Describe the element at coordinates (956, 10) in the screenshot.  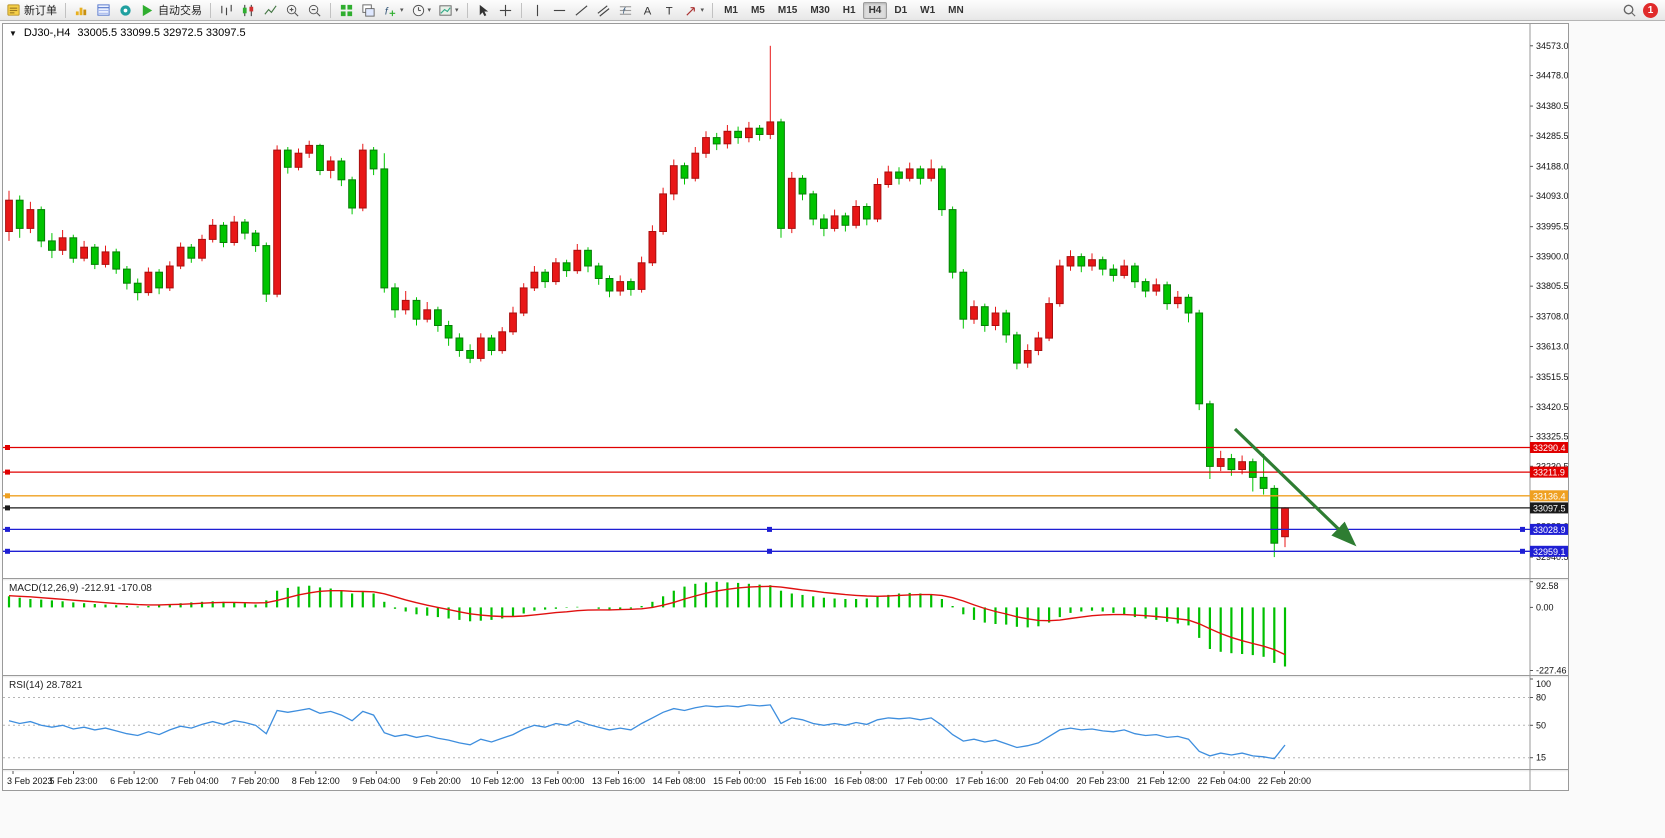
I see `timeframe-mn: MN` at that location.